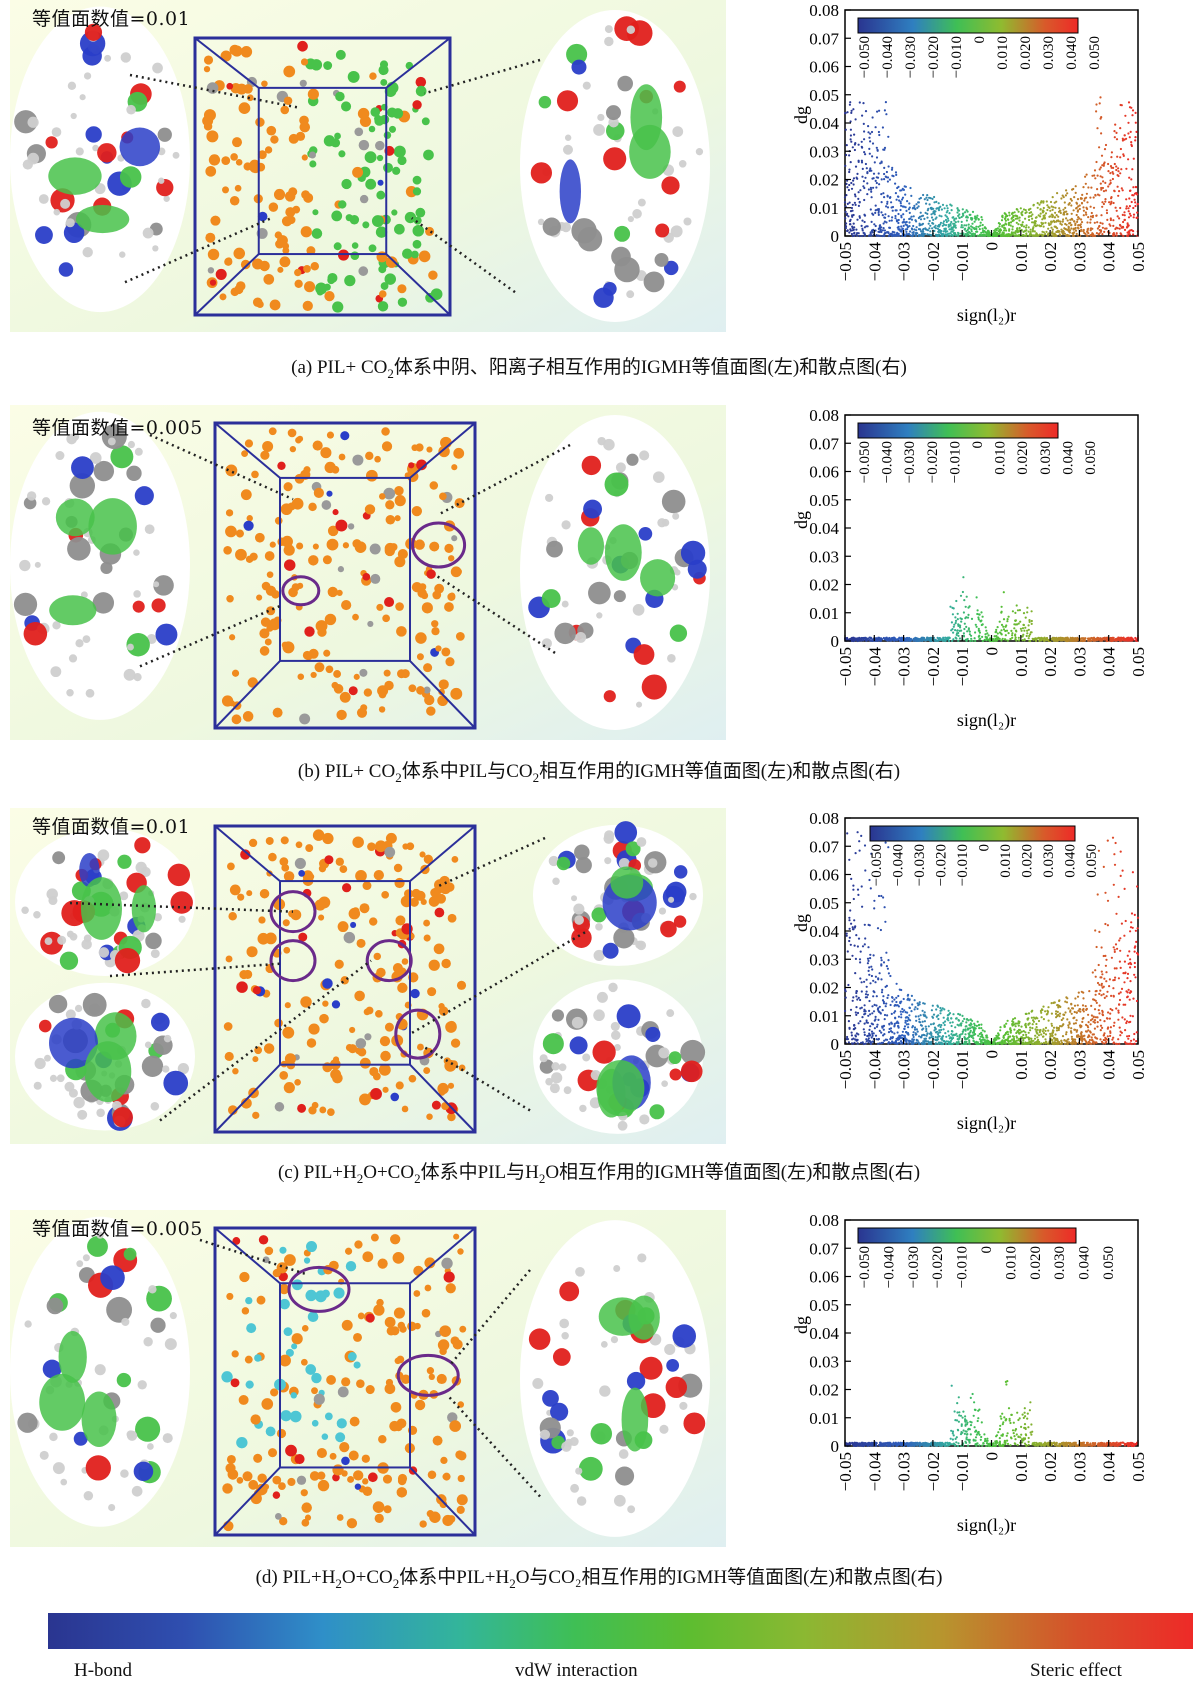 The height and width of the screenshot is (1693, 1198). Describe the element at coordinates (467, 771) in the screenshot. I see `caption-part: 体系中PIL与CO` at that location.